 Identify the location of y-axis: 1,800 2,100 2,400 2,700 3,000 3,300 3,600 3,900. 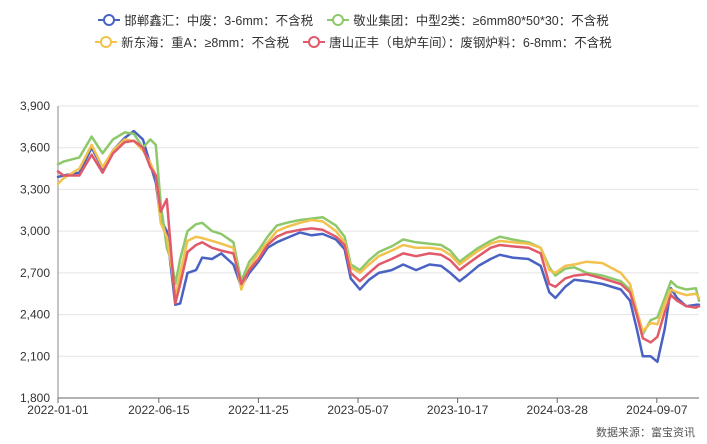
(39, 252).